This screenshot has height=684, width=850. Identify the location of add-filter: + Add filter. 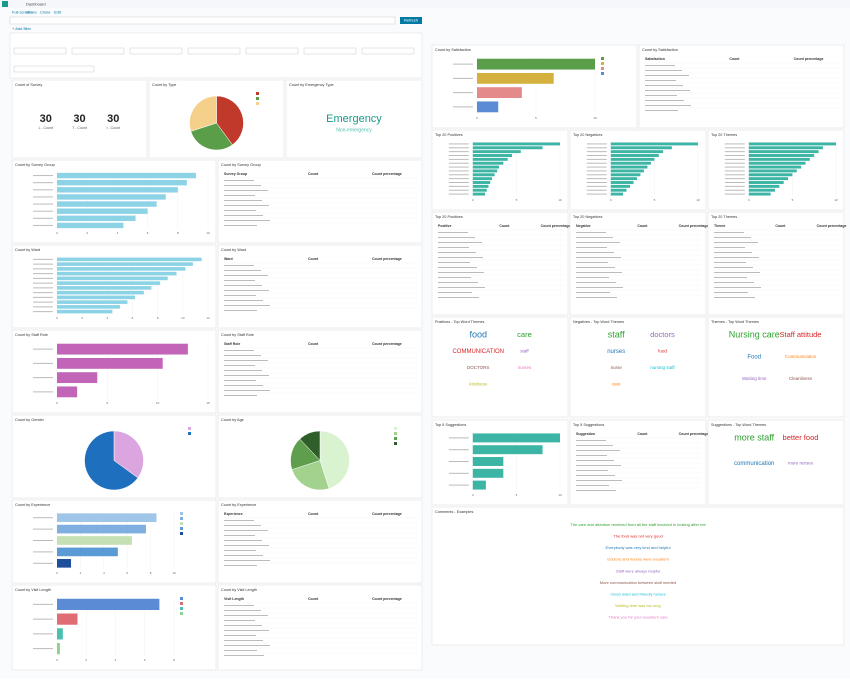
(22, 28).